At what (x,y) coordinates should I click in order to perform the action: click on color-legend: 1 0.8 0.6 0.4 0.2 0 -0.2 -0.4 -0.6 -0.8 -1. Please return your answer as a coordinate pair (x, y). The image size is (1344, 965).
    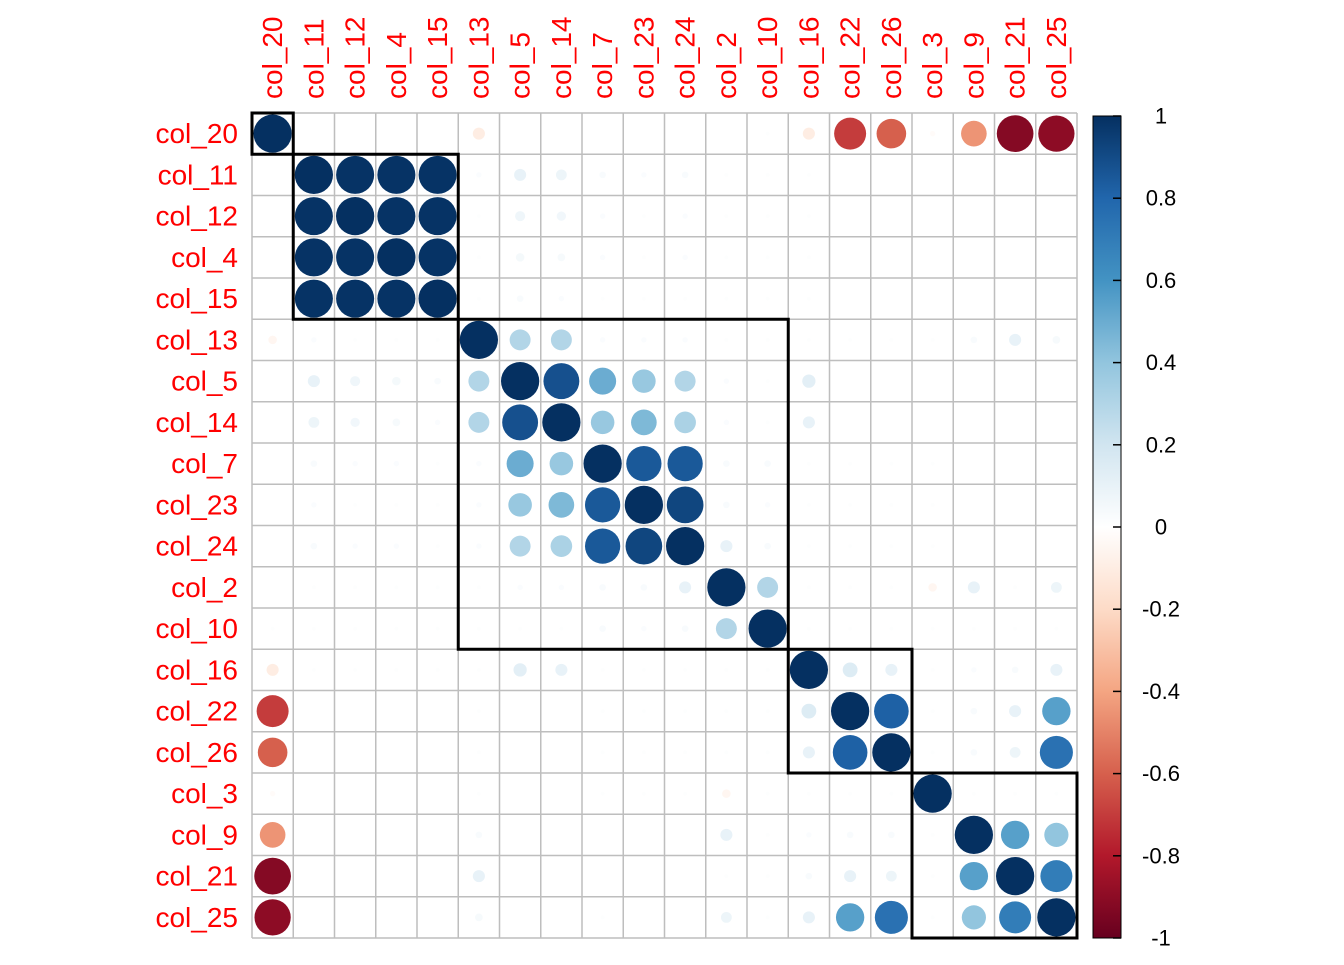
    Looking at the image, I should click on (1136, 527).